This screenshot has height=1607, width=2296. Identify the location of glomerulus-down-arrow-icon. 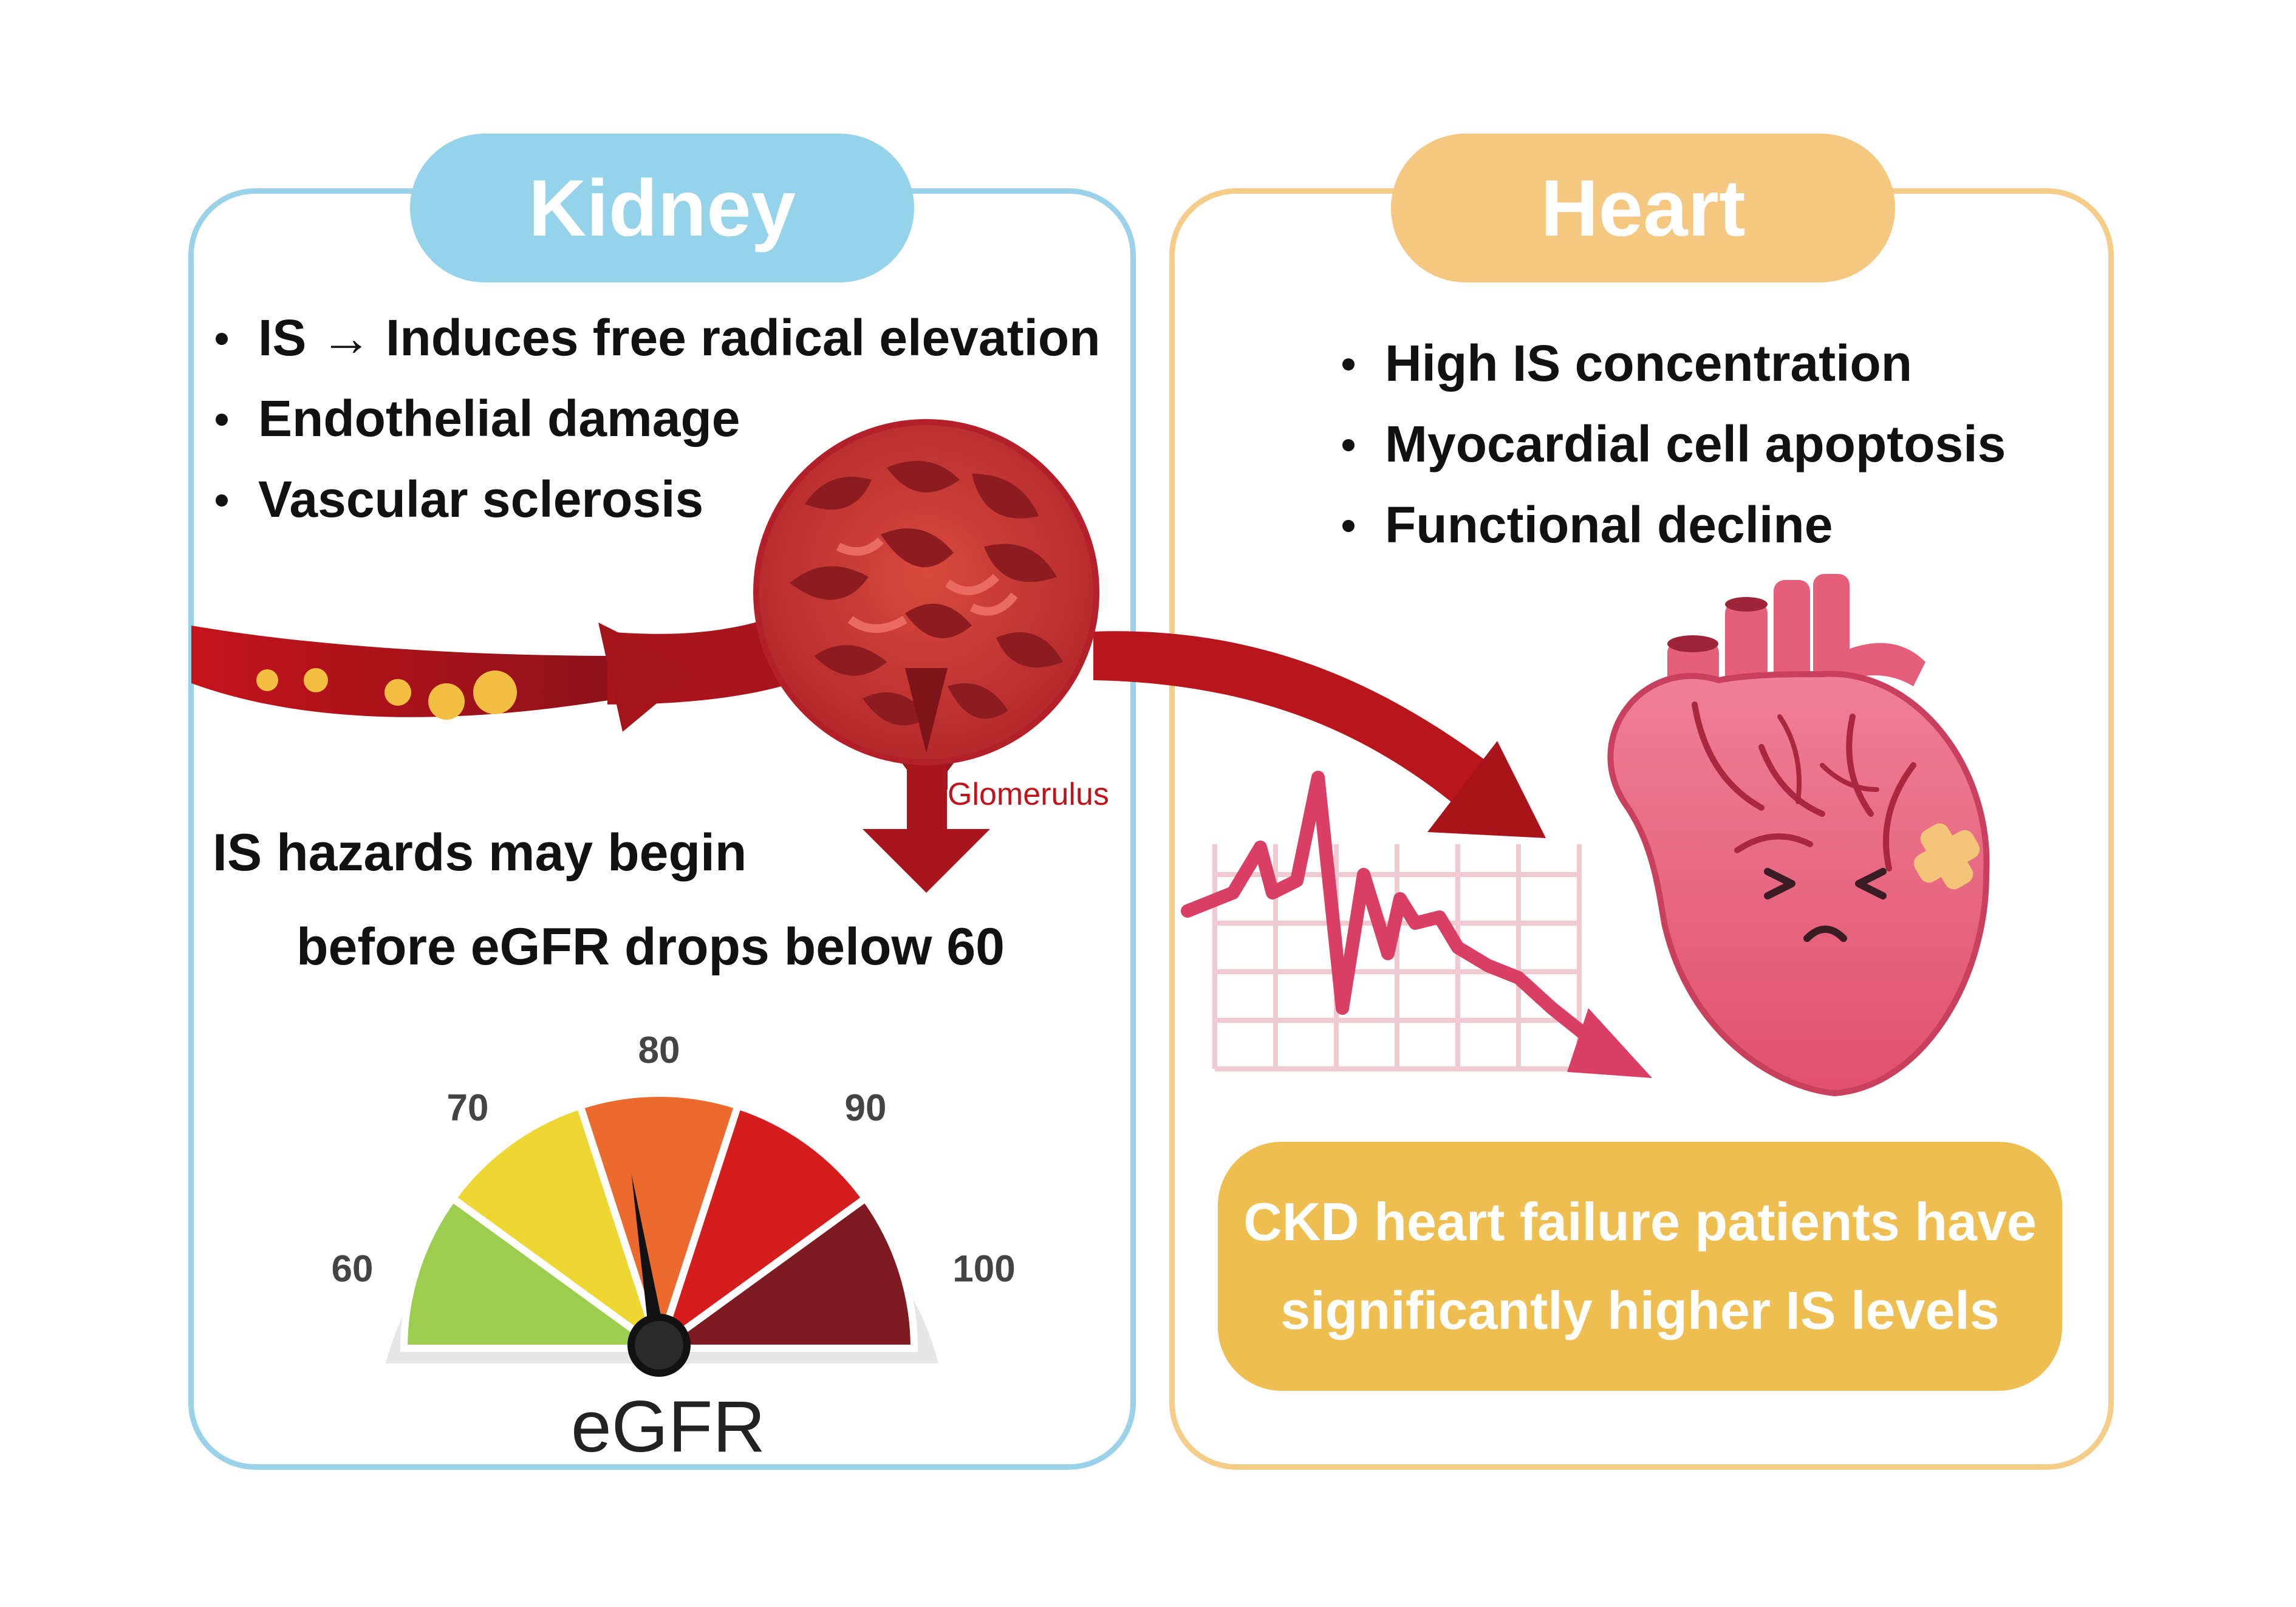
(926, 829).